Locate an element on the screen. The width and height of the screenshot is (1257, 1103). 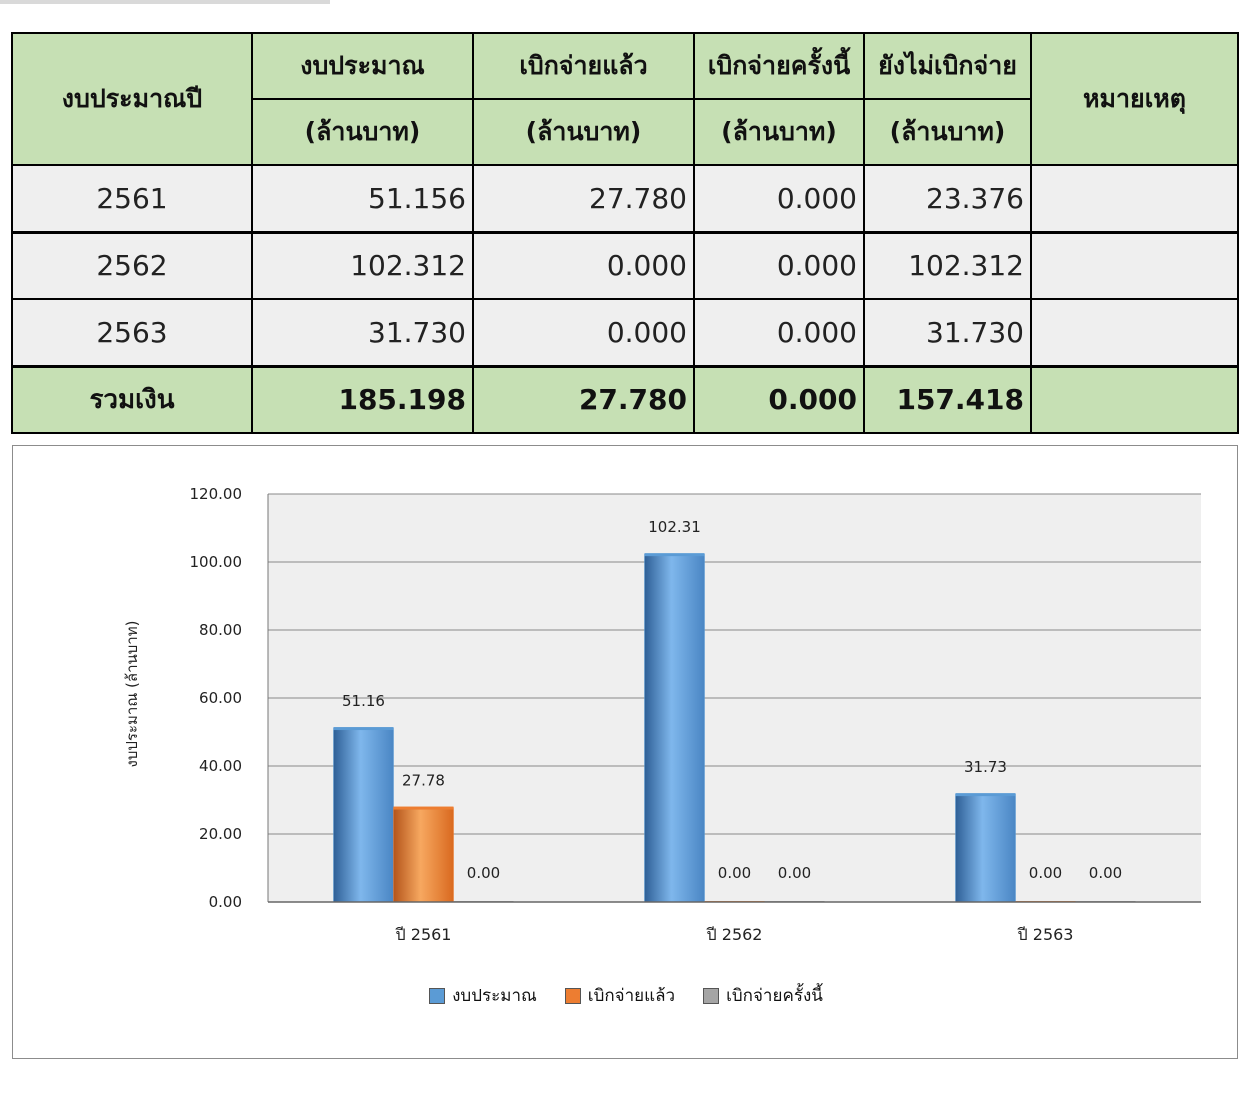
total-remark is located at coordinates (1134, 399).